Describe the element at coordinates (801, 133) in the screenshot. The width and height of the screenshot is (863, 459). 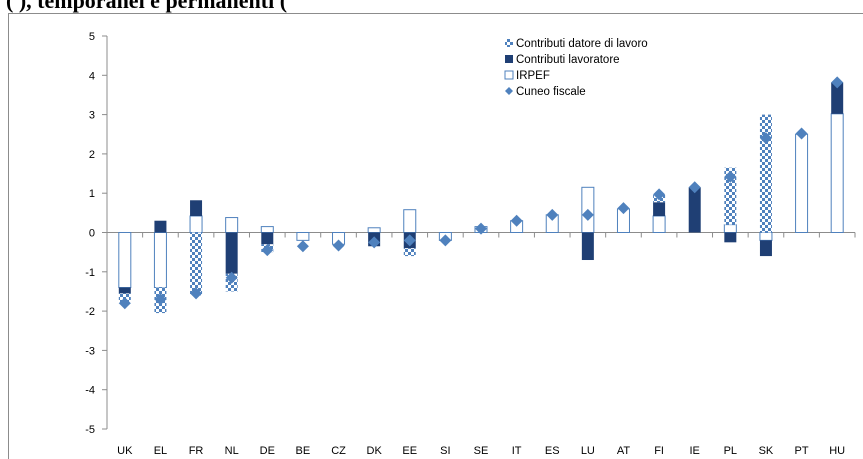
I see `marker-cuneo-fiscale-pt` at that location.